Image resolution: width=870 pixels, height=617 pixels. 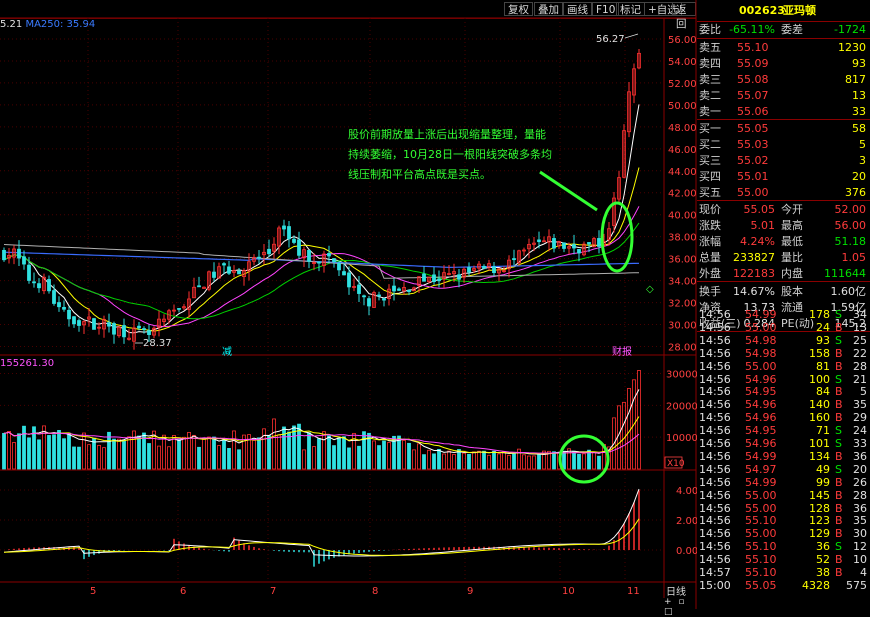 I want to click on f10-button: F10, so click(x=606, y=9).